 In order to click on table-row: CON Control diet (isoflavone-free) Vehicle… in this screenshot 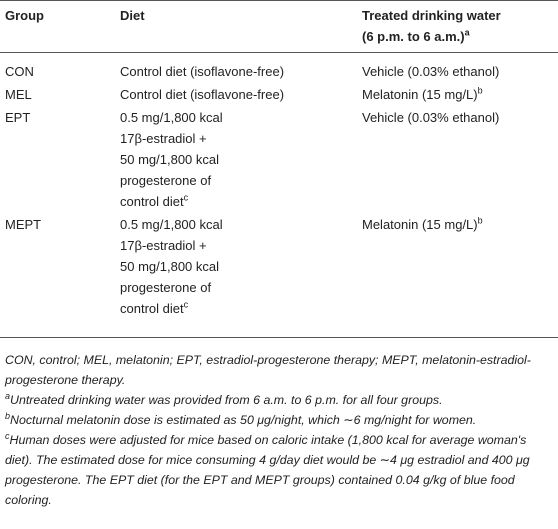, I will do `click(279, 69)`.